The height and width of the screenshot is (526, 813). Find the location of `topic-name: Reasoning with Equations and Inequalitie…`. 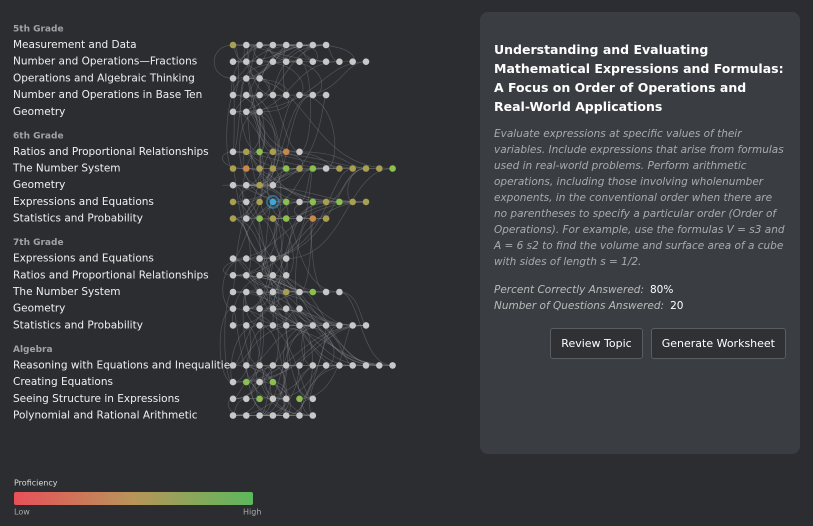

topic-name: Reasoning with Equations and Inequalitie… is located at coordinates (124, 365).